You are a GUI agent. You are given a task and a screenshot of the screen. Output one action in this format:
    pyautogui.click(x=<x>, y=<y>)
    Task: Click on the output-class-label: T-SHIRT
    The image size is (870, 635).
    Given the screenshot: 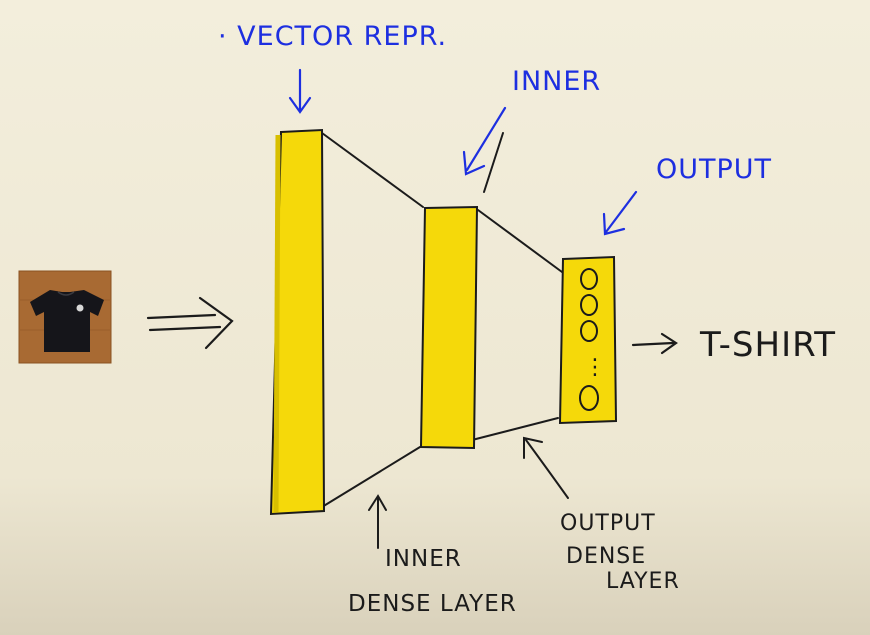 What is the action you would take?
    pyautogui.click(x=767, y=345)
    